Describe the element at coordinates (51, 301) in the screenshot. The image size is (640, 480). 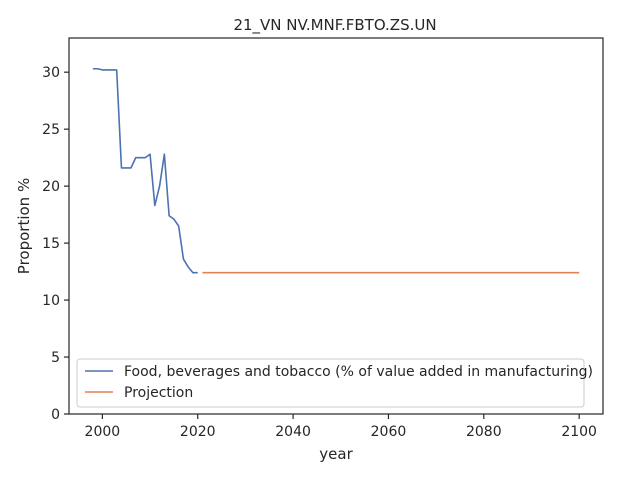
I see `y-tick-label: 10` at that location.